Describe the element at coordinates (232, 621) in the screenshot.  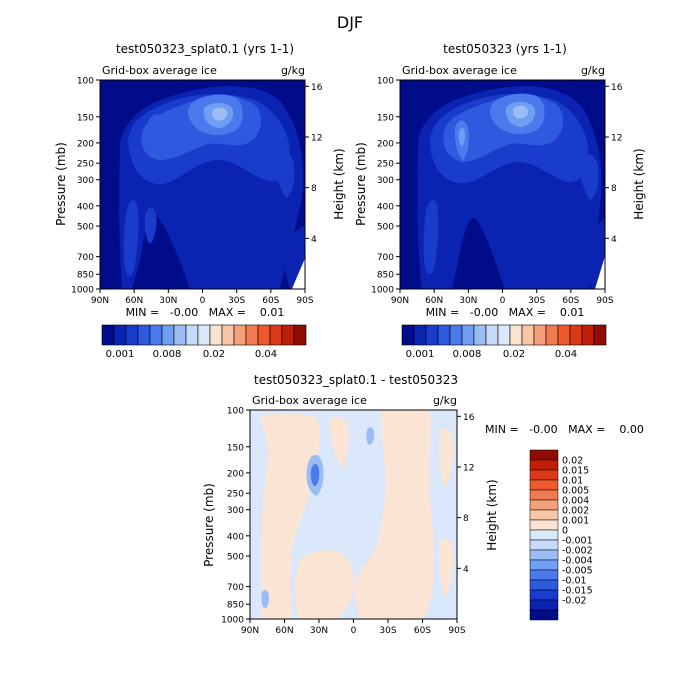
I see `panel-c-ytick-label-9: 1000` at that location.